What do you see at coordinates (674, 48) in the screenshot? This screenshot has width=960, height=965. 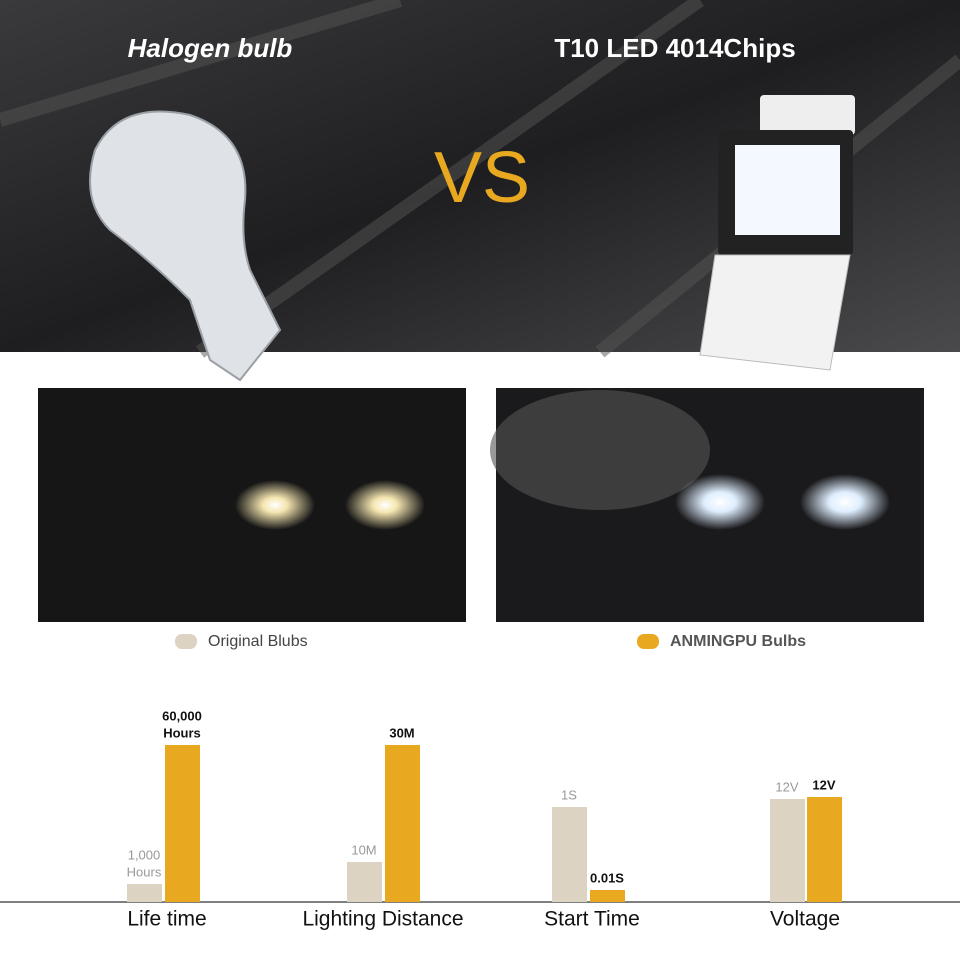 I see `right-title: T10 LED 4014Chips` at bounding box center [674, 48].